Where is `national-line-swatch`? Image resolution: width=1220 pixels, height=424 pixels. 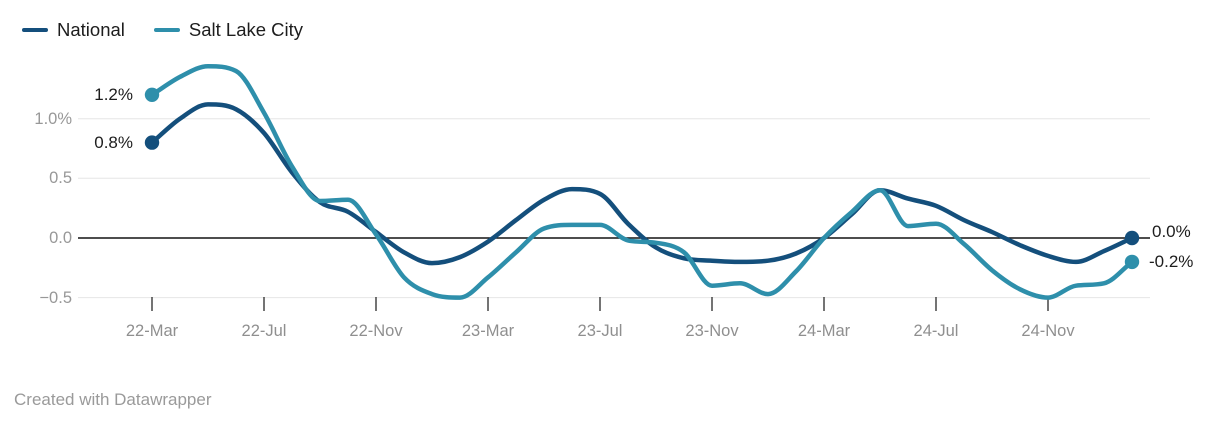 national-line-swatch is located at coordinates (35, 30).